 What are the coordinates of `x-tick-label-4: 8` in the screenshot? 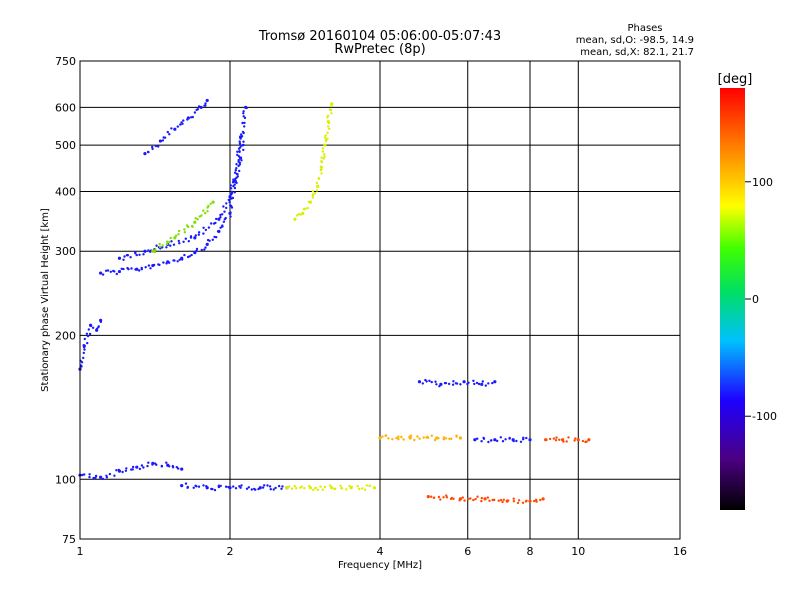 It's located at (530, 551).